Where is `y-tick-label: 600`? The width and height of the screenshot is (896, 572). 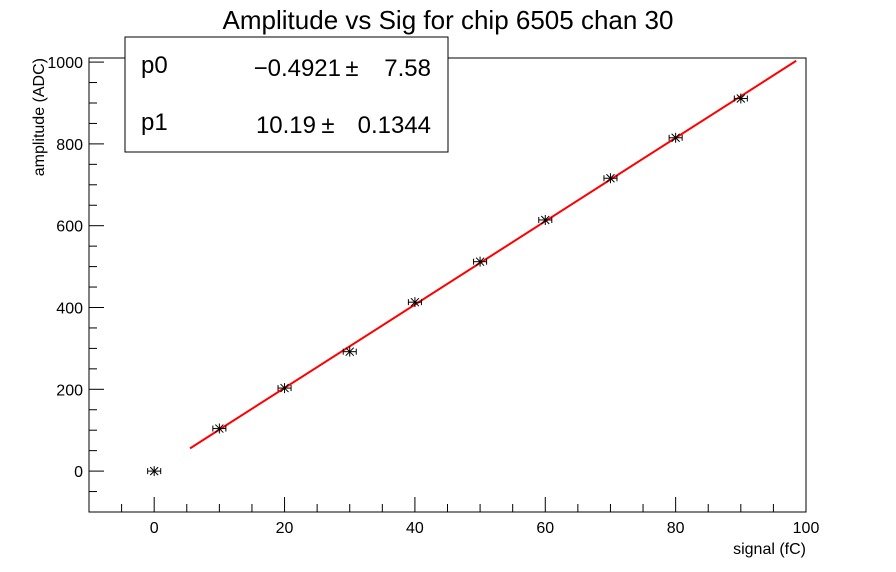
y-tick-label: 600 is located at coordinates (69, 227).